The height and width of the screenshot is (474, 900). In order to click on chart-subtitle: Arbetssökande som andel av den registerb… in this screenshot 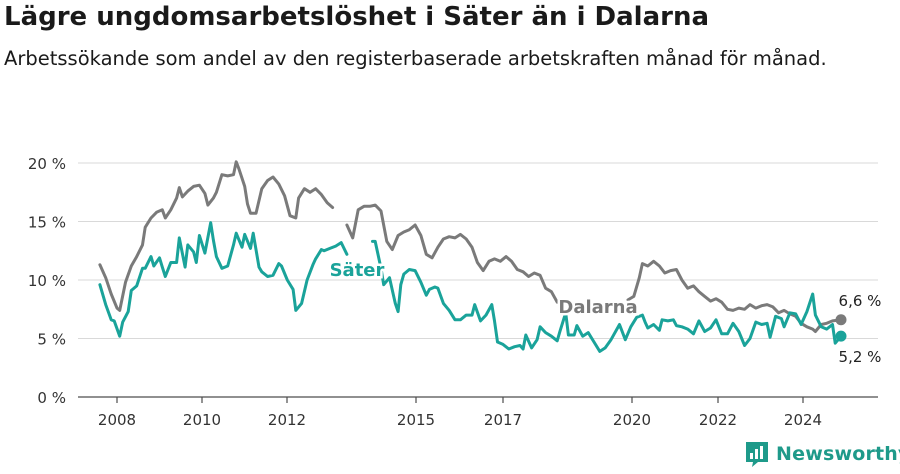, I will do `click(415, 58)`.